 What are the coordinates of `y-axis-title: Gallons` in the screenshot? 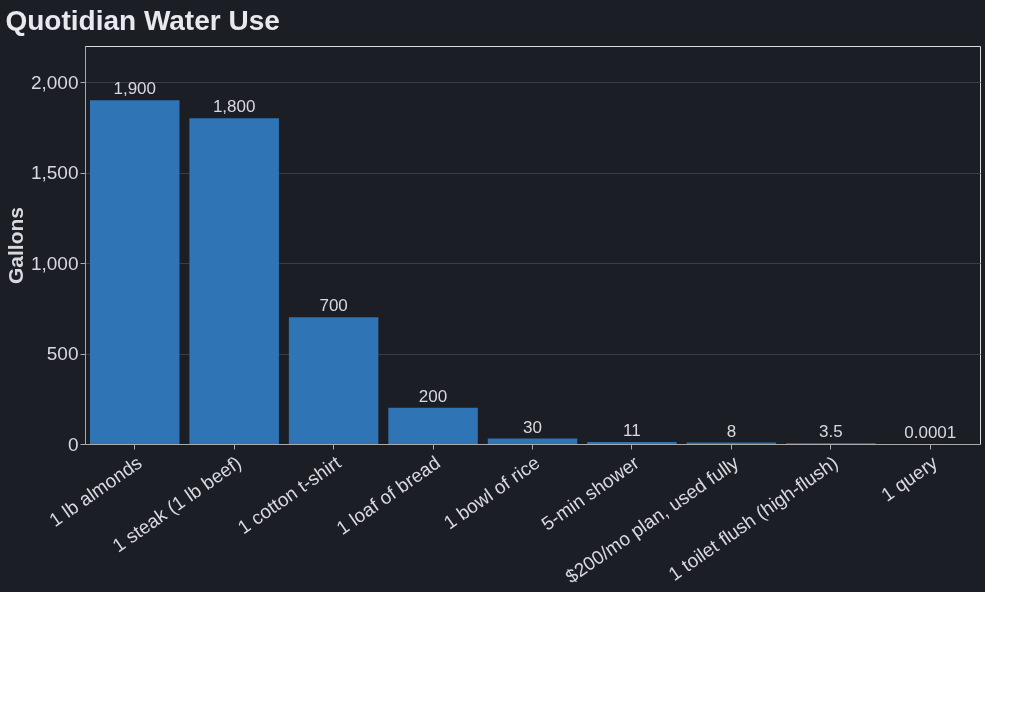 It's located at (15, 245).